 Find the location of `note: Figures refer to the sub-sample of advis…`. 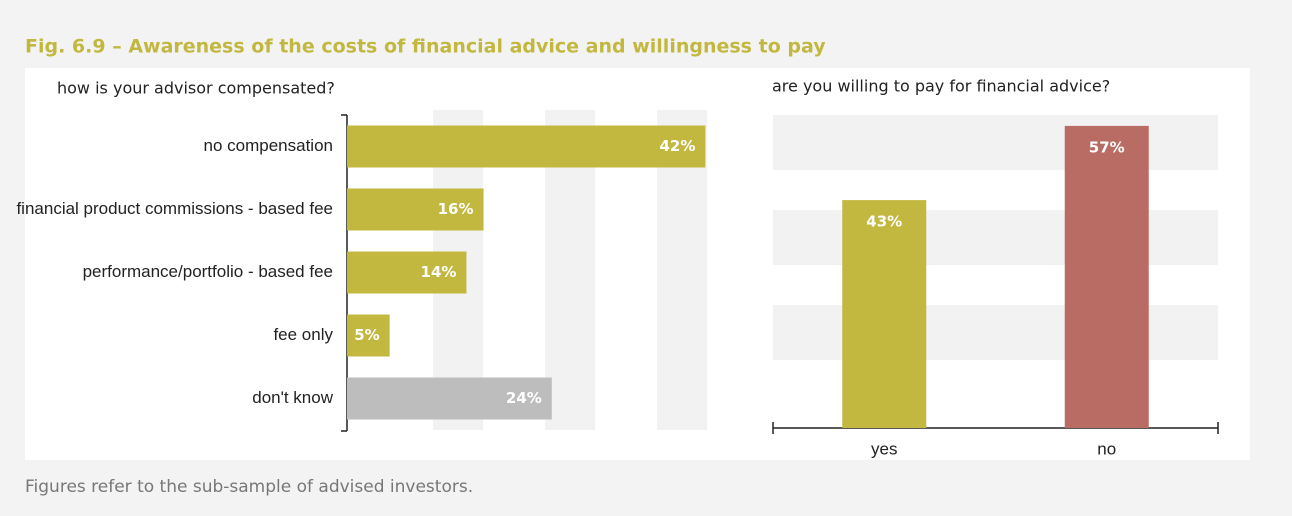

note: Figures refer to the sub-sample of advis… is located at coordinates (249, 487).